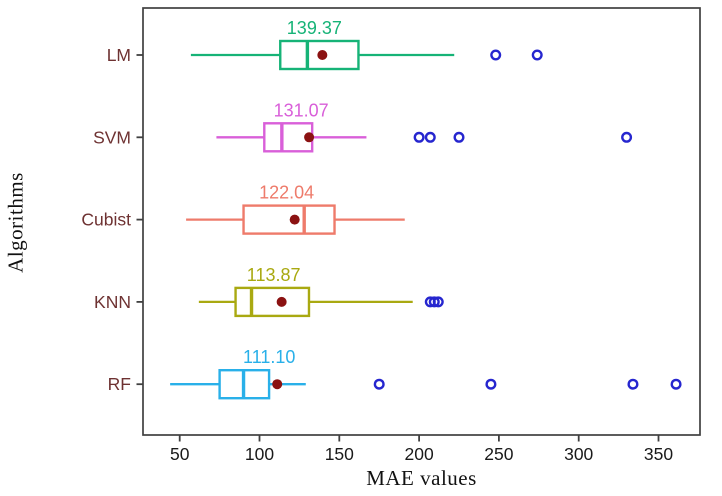 The height and width of the screenshot is (496, 722). I want to click on category-label-rf: RF, so click(119, 384).